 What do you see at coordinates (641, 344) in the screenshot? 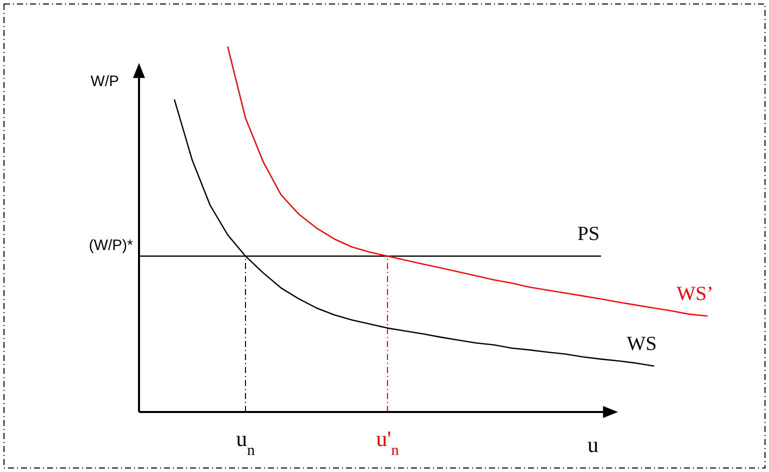
I see `series-label: WS` at bounding box center [641, 344].